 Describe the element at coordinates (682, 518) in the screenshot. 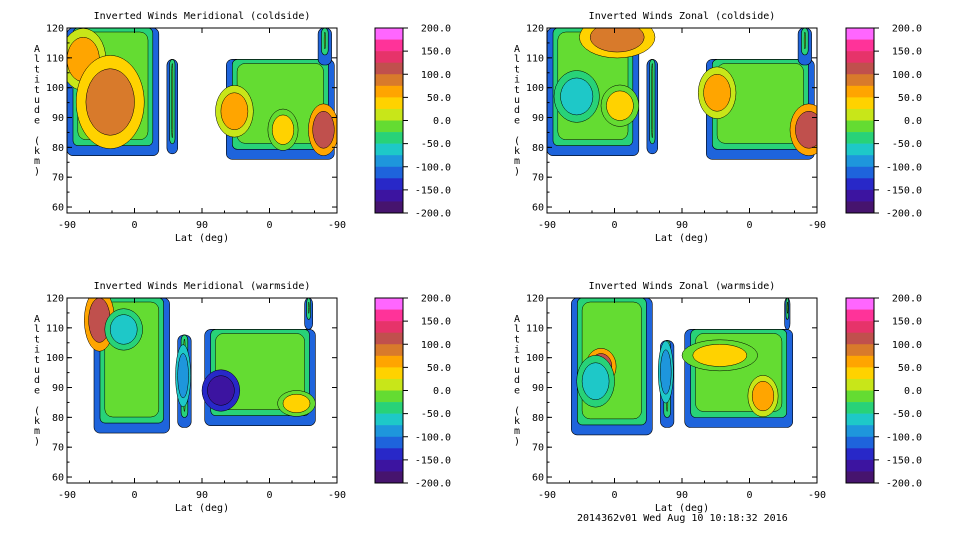

I see `footer-stamp: 2014362v01 Wed Aug 10 10:18:32 2016` at that location.